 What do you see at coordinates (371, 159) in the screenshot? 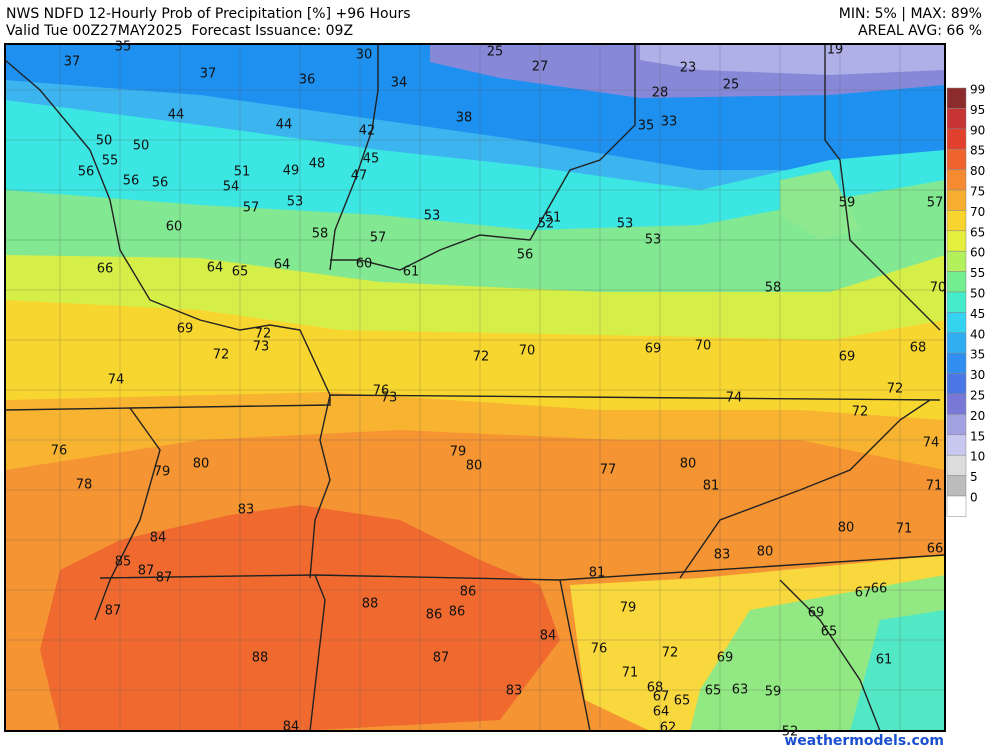
I see `value-label: 45` at bounding box center [371, 159].